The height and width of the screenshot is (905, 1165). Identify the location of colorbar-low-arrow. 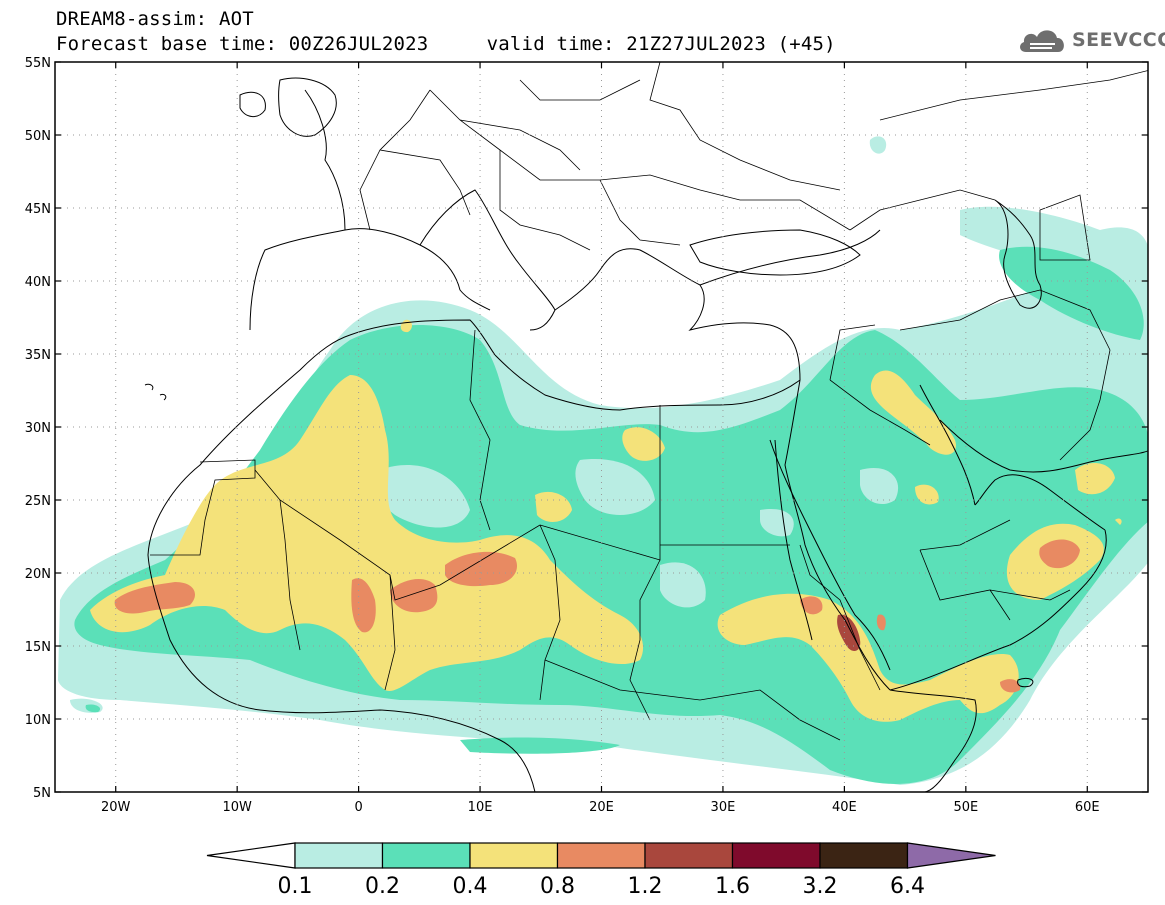
(251, 855).